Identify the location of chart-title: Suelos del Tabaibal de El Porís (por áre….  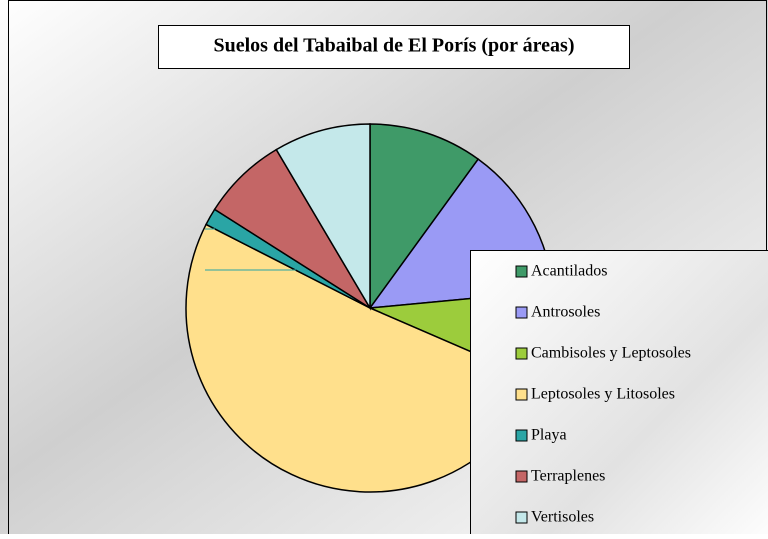
(394, 46).